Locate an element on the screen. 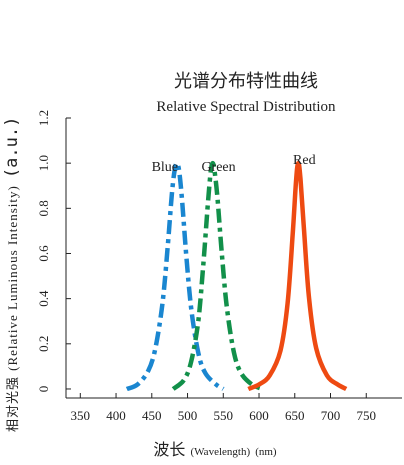 The height and width of the screenshot is (465, 404). series-label-green: Green is located at coordinates (218, 167).